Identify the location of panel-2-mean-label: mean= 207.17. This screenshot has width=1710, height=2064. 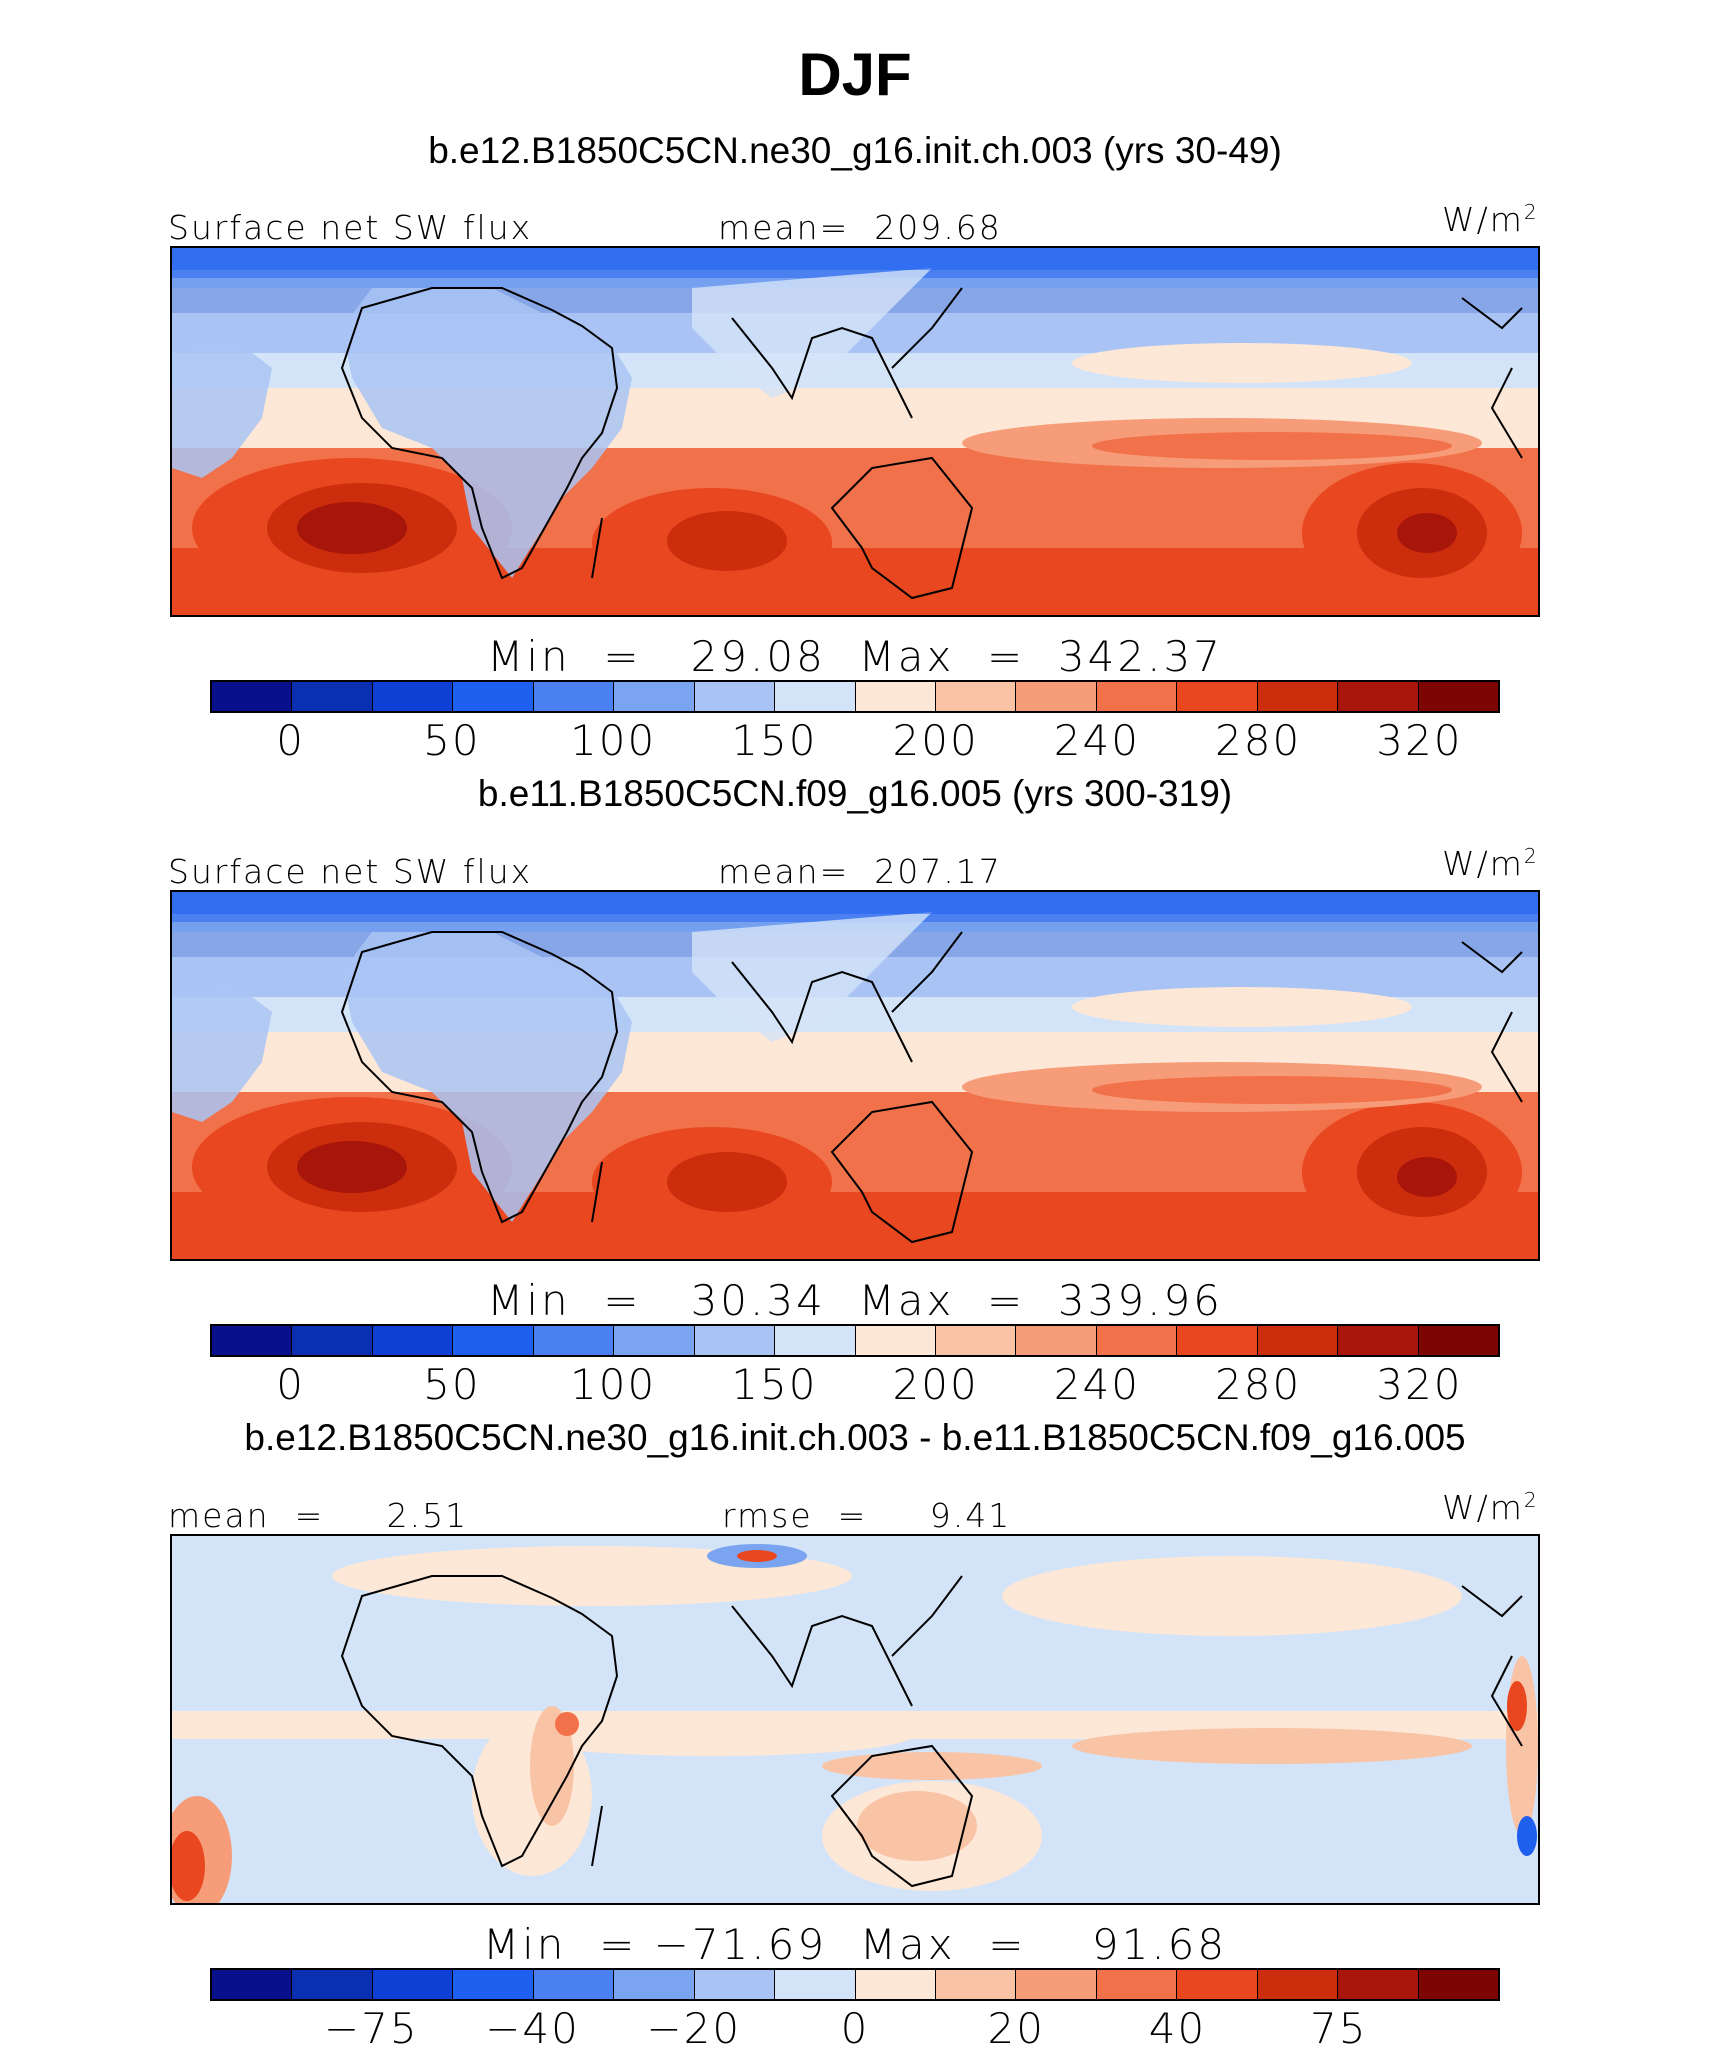
(860, 871).